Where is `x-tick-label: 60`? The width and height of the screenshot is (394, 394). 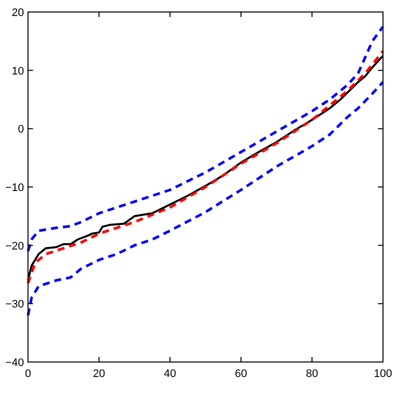 x-tick-label: 60 is located at coordinates (241, 374).